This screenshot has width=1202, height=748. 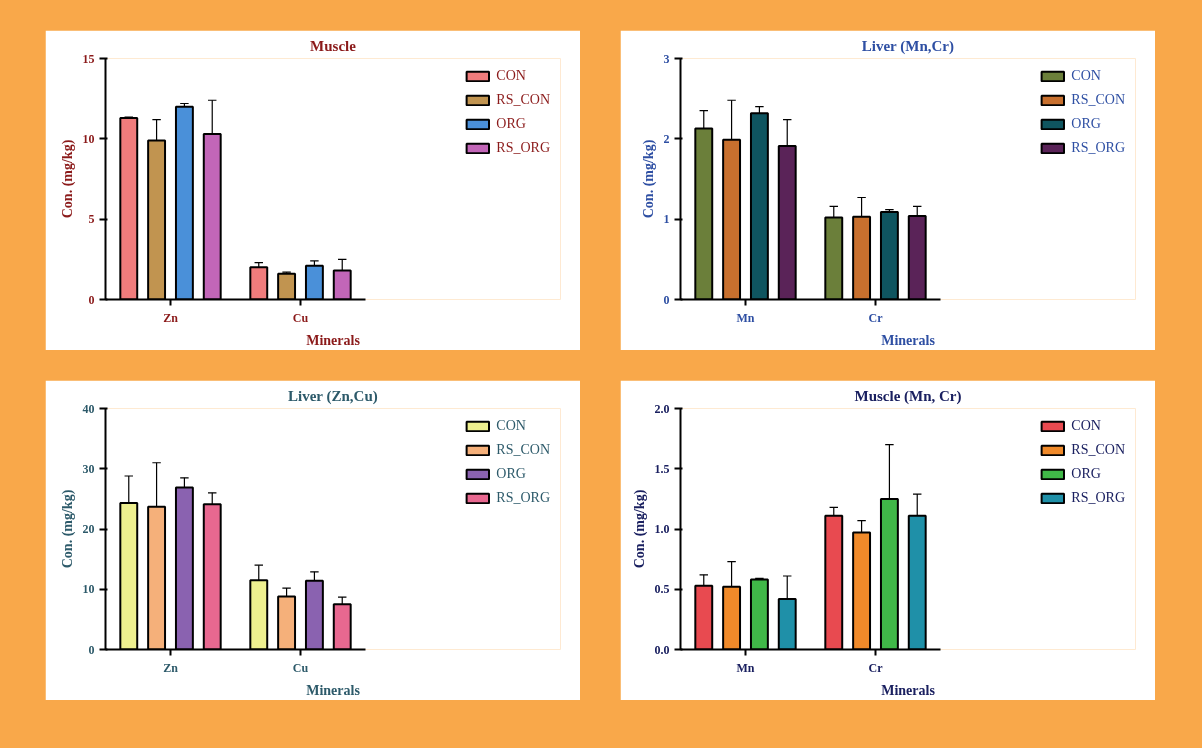 I want to click on y-tick-label: 1.5, so click(x=662, y=468).